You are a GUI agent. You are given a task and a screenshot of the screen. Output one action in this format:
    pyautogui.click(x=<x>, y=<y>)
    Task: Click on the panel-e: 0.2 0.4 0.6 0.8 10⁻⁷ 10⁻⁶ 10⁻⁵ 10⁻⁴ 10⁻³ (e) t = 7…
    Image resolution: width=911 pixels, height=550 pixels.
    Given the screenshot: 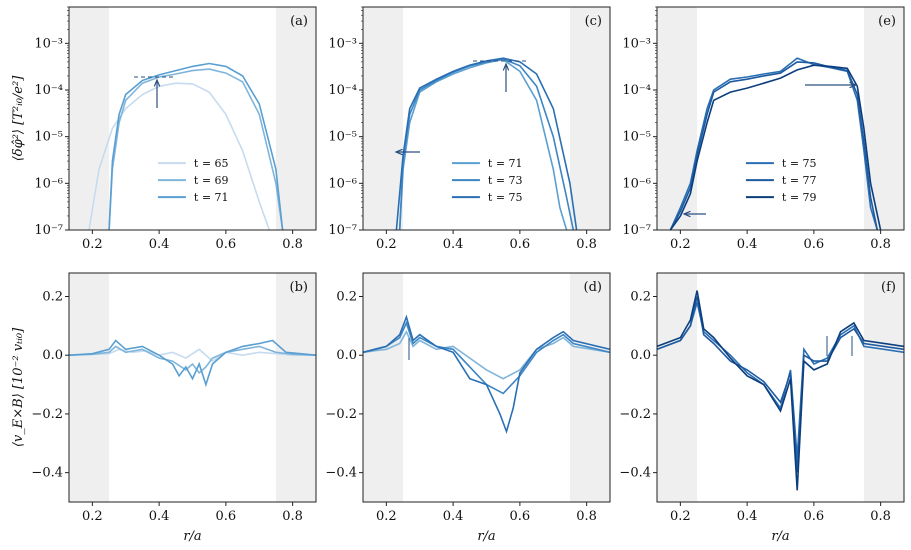 What is the action you would take?
    pyautogui.click(x=763, y=129)
    